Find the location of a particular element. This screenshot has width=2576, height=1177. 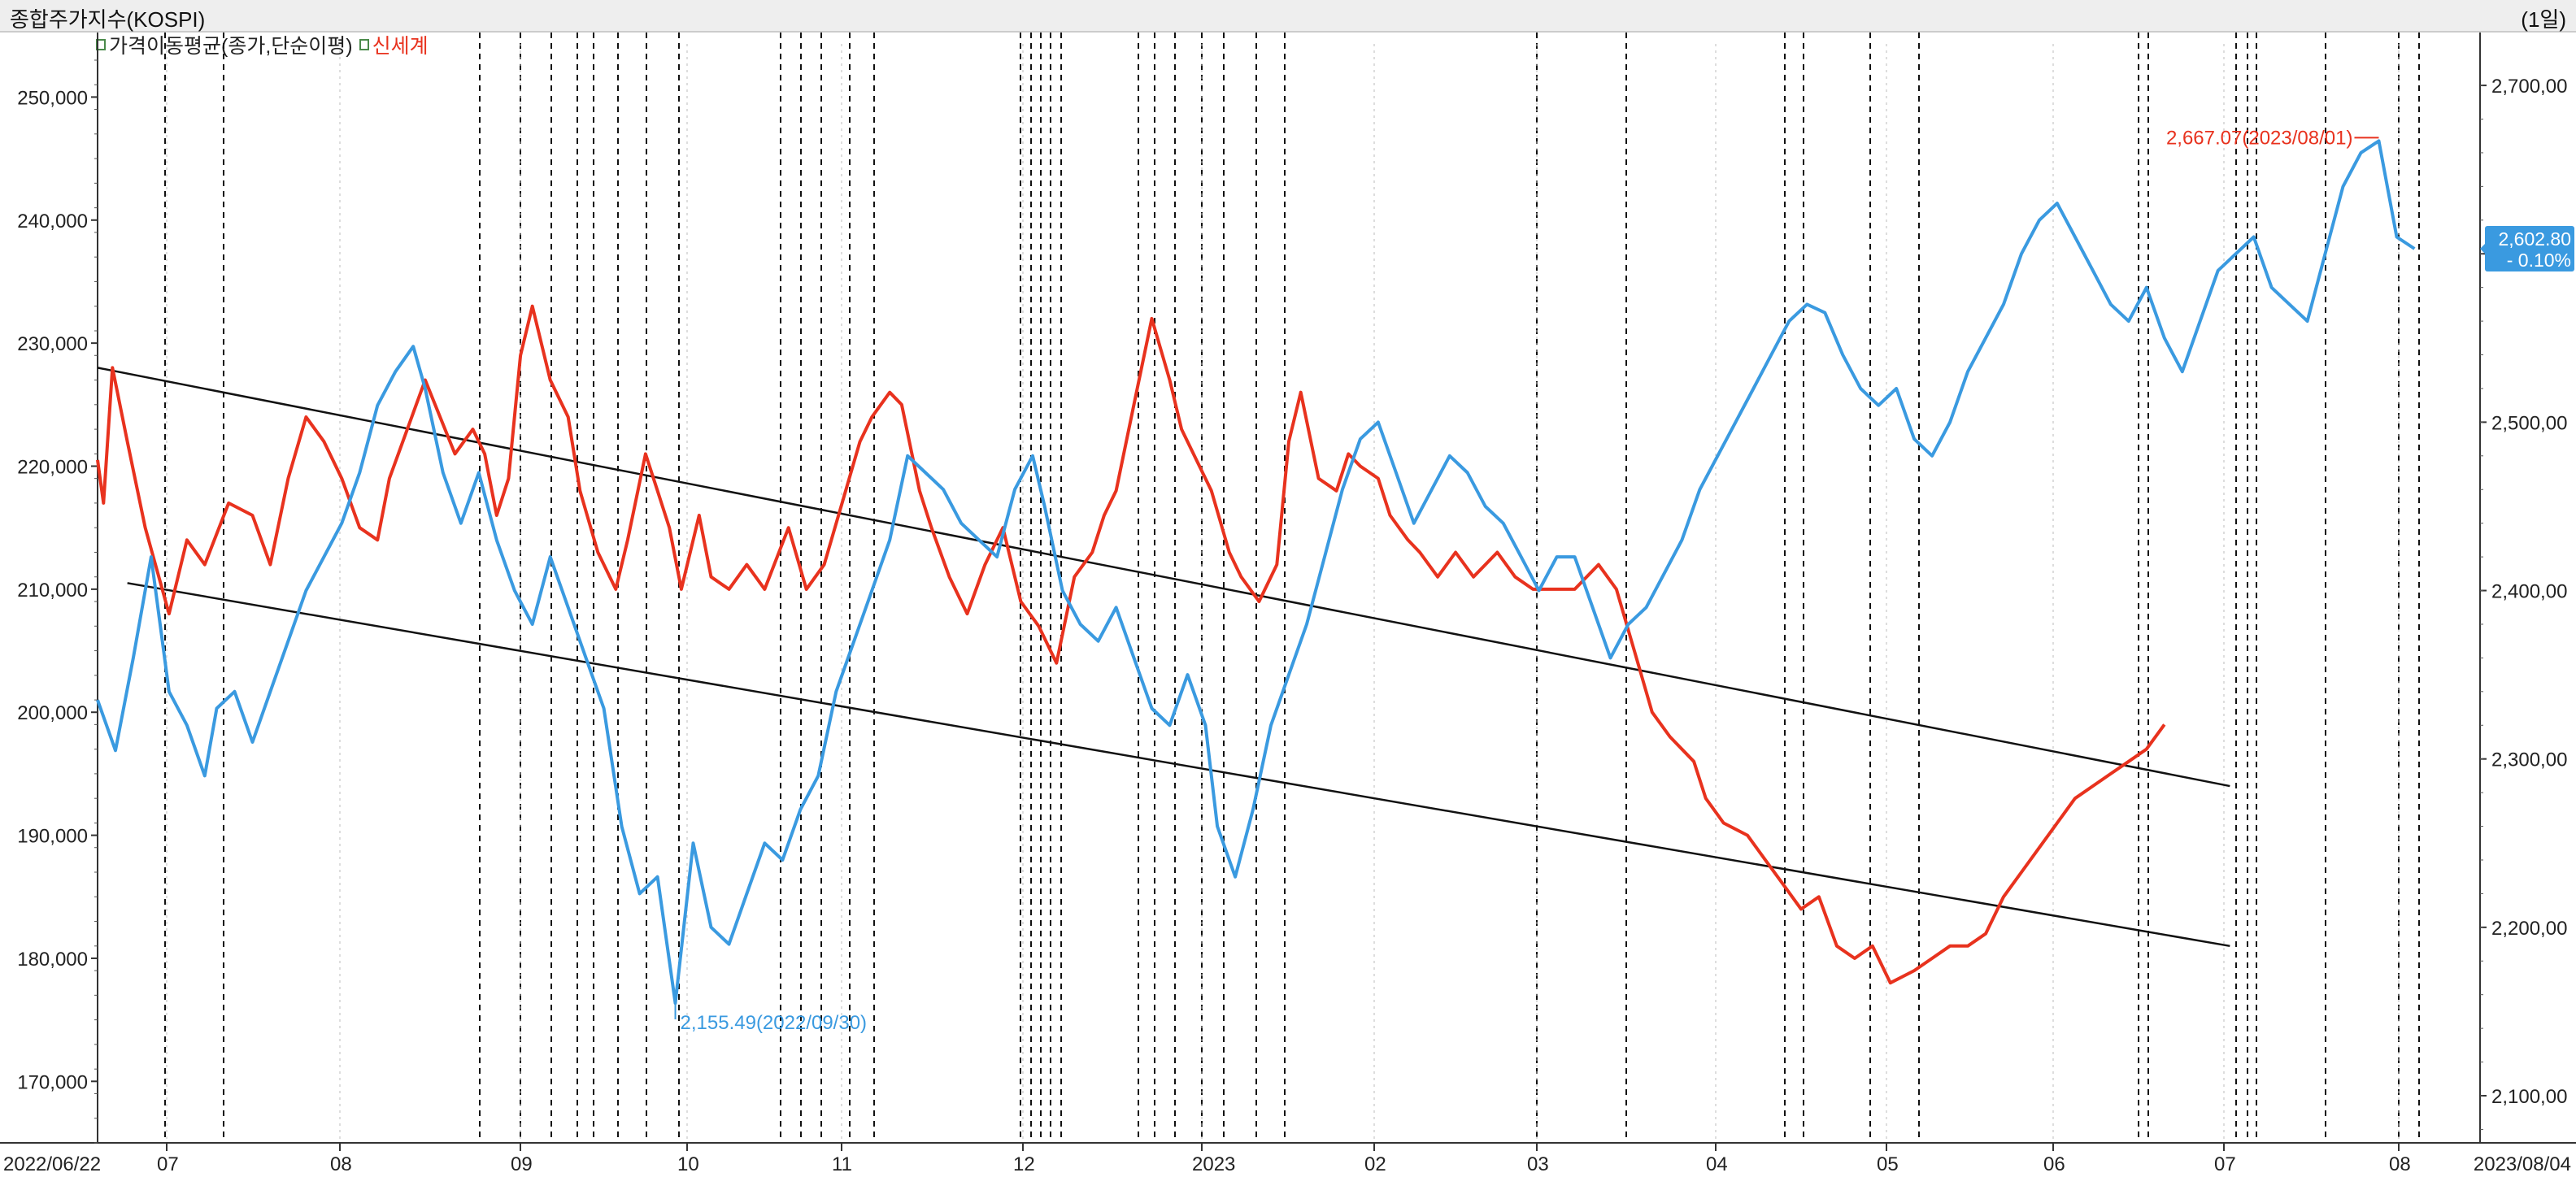

right-tick-label: 2,100,00 is located at coordinates (2529, 1097).